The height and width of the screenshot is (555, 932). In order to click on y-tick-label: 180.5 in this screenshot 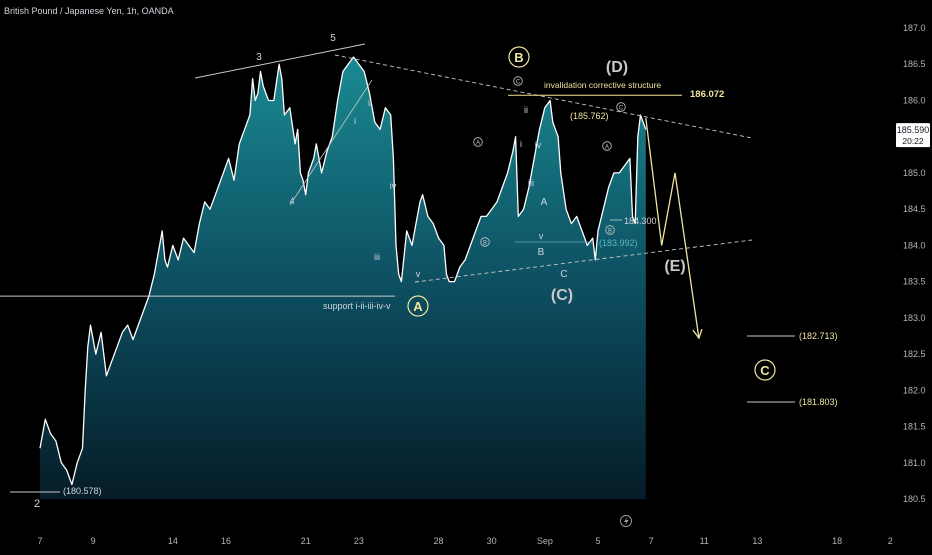, I will do `click(914, 499)`.